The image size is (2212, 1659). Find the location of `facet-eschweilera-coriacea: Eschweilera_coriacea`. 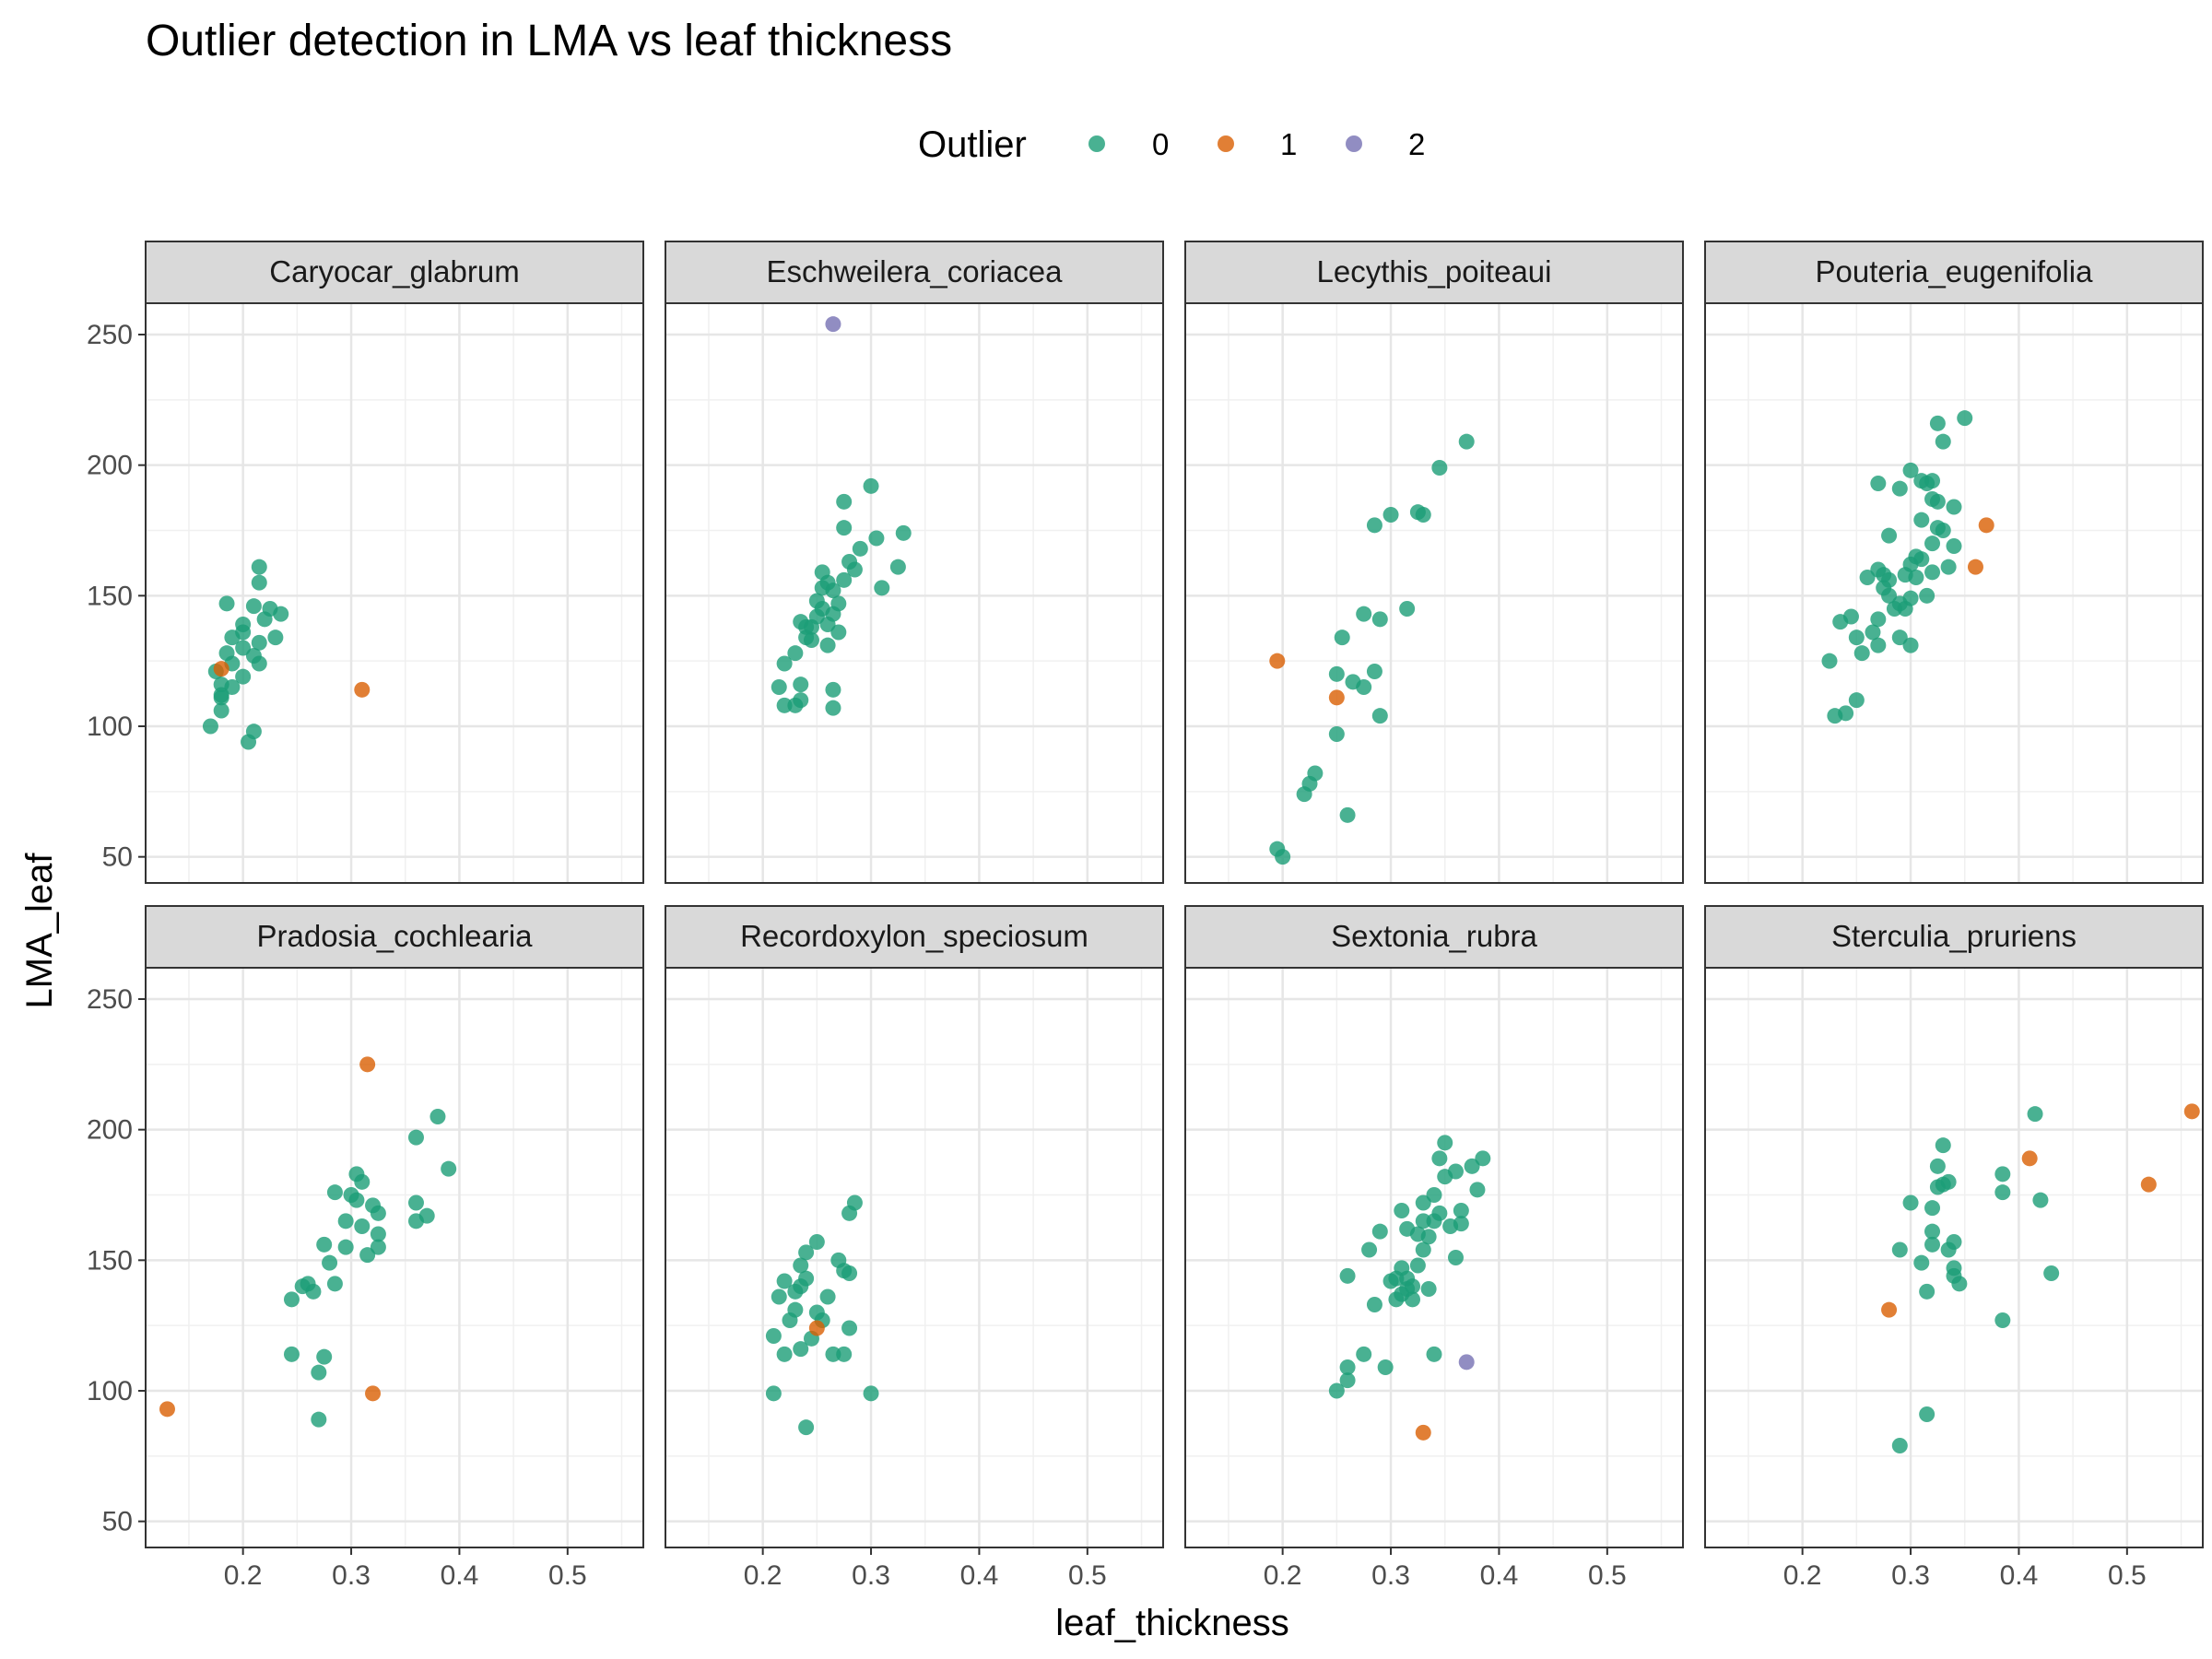

facet-eschweilera-coriacea: Eschweilera_coriacea is located at coordinates (914, 562).